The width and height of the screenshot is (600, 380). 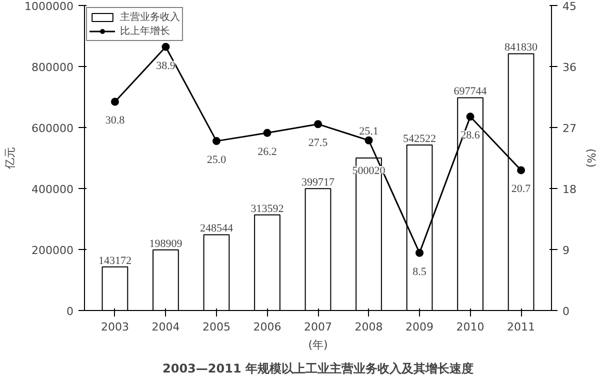 What do you see at coordinates (70, 311) in the screenshot?
I see `y-tick-label: 0` at bounding box center [70, 311].